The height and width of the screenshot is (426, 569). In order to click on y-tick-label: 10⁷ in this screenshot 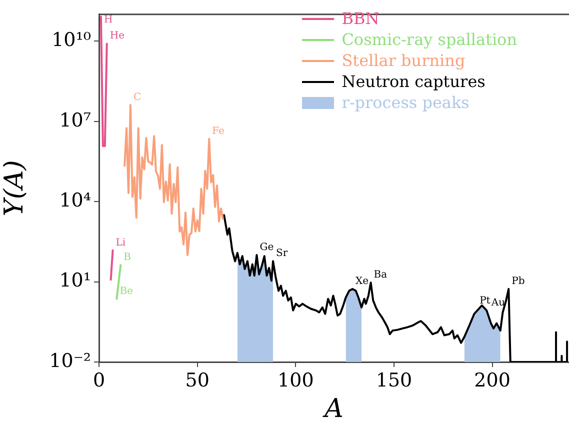, I will do `click(75, 120)`.